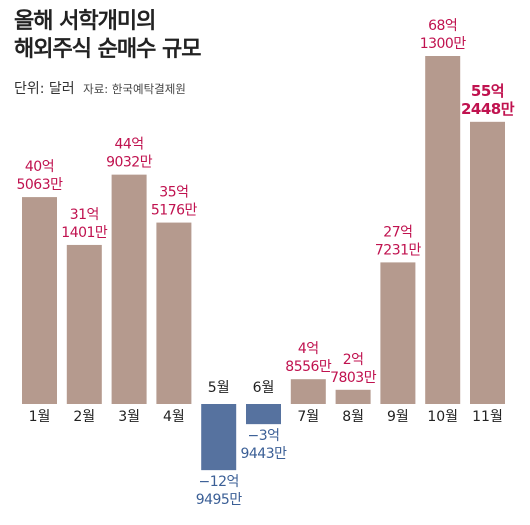  Describe the element at coordinates (194, 36) in the screenshot. I see `chart-title: 올해 서학개미의 해외주식 순매수 규모` at that location.